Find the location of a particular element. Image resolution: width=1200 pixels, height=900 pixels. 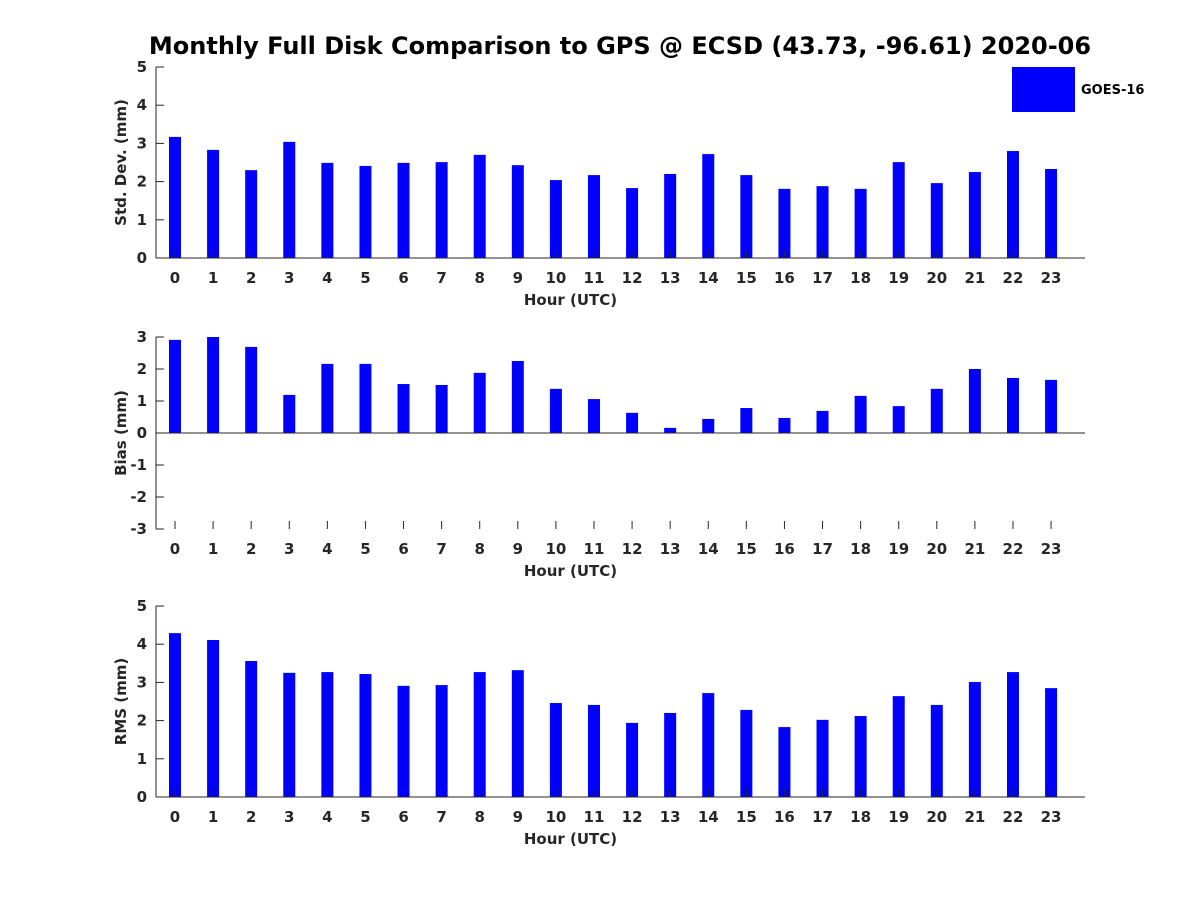

y-tick-label: -1 is located at coordinates (138, 465).